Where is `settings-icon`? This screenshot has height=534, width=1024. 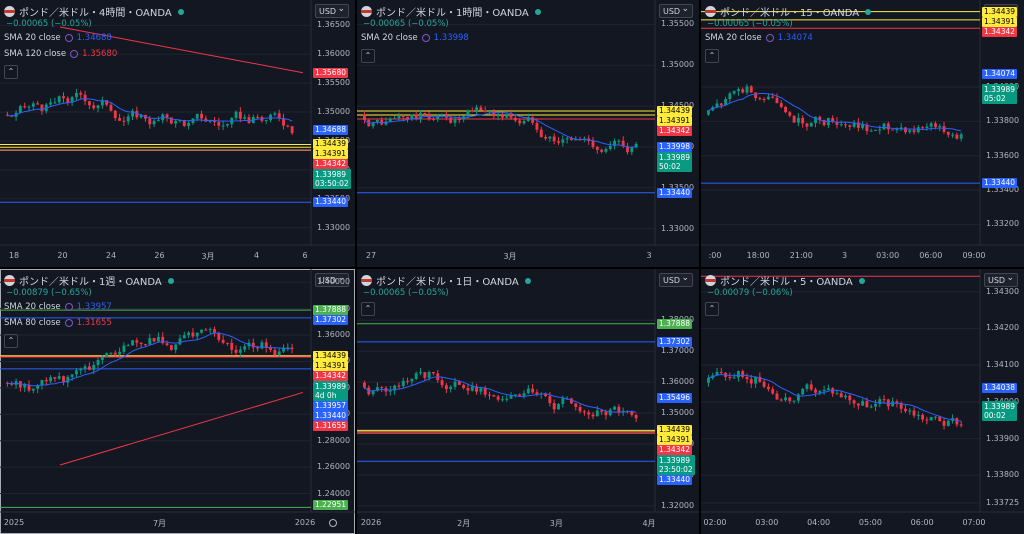
settings-icon is located at coordinates (333, 523).